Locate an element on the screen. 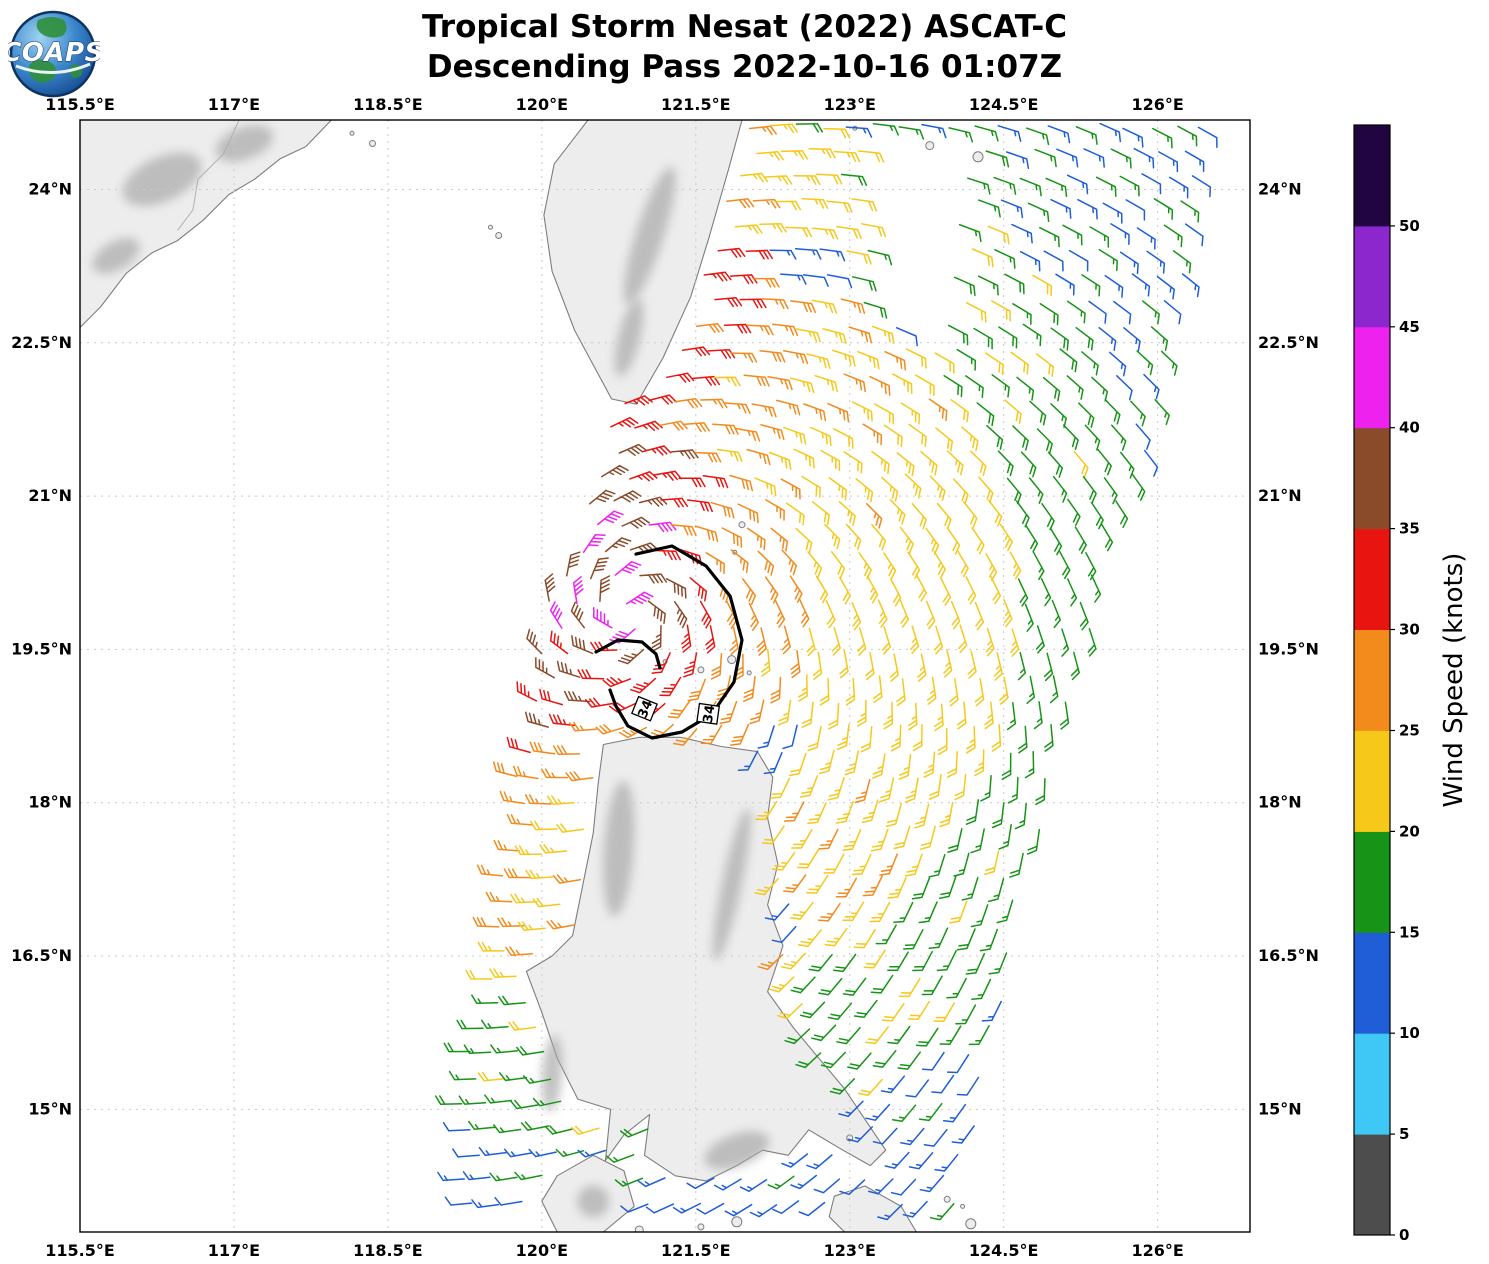 This screenshot has width=1489, height=1264. y-tick-label-right: 22.5°N is located at coordinates (1288, 342).